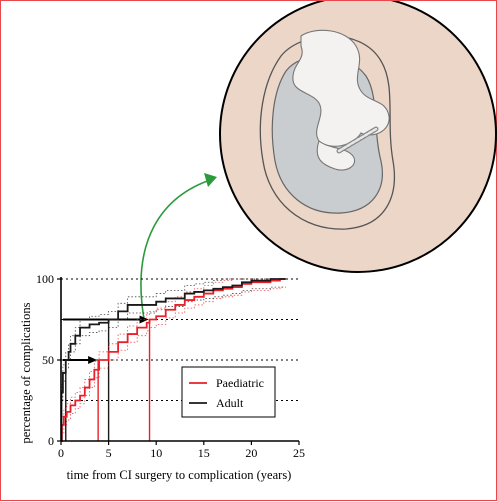 This screenshot has height=502, width=497. What do you see at coordinates (230, 403) in the screenshot?
I see `legend-label-adult: Adult` at bounding box center [230, 403].